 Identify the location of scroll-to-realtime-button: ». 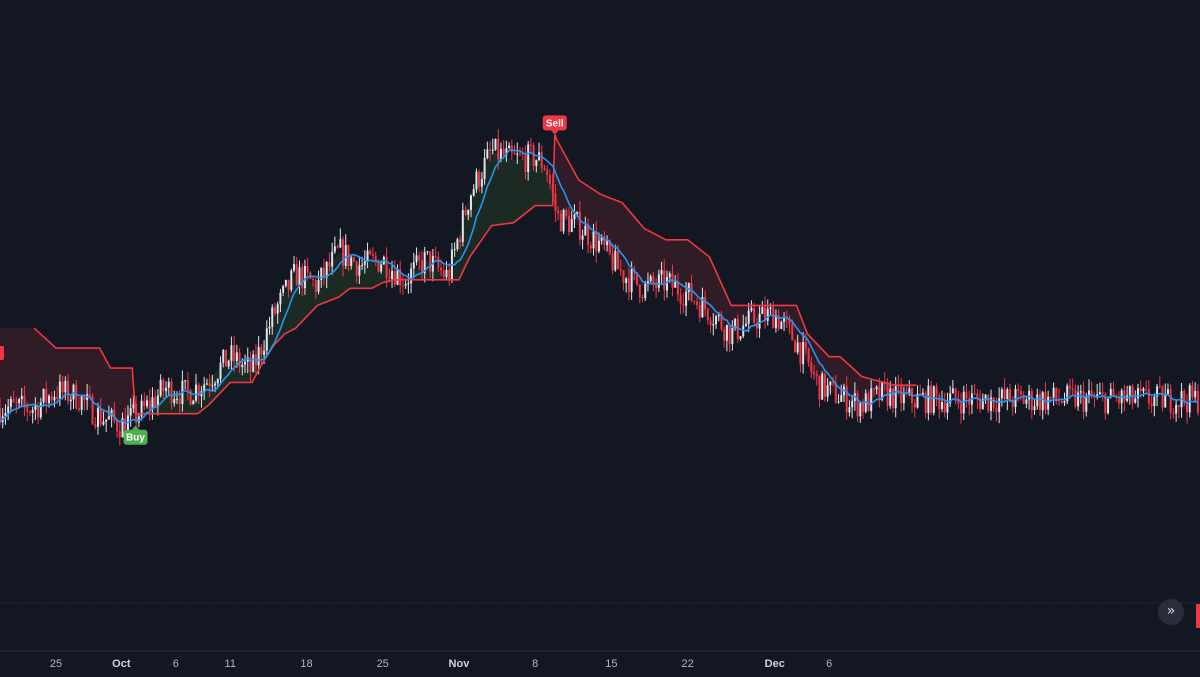
(1171, 612).